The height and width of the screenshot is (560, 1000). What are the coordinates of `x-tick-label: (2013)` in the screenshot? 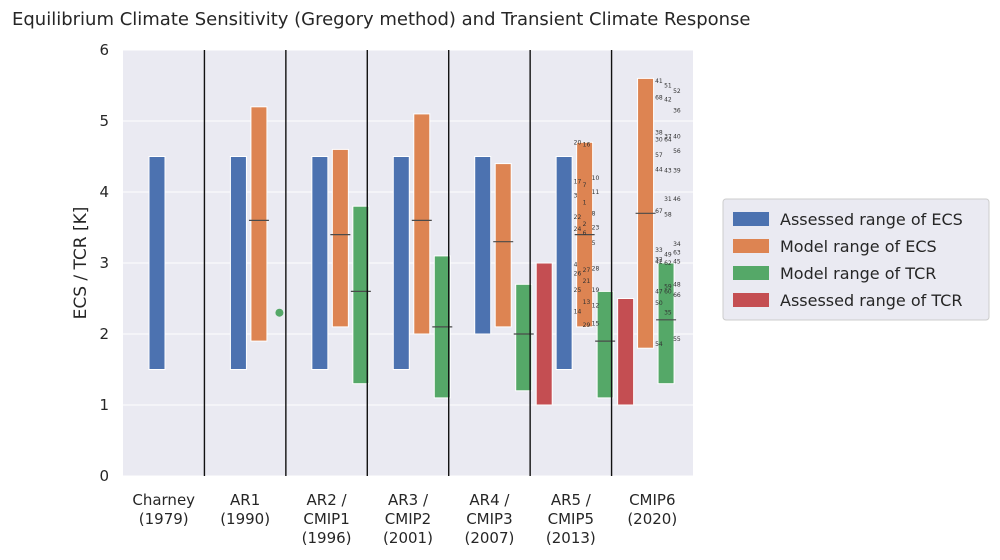 It's located at (571, 538).